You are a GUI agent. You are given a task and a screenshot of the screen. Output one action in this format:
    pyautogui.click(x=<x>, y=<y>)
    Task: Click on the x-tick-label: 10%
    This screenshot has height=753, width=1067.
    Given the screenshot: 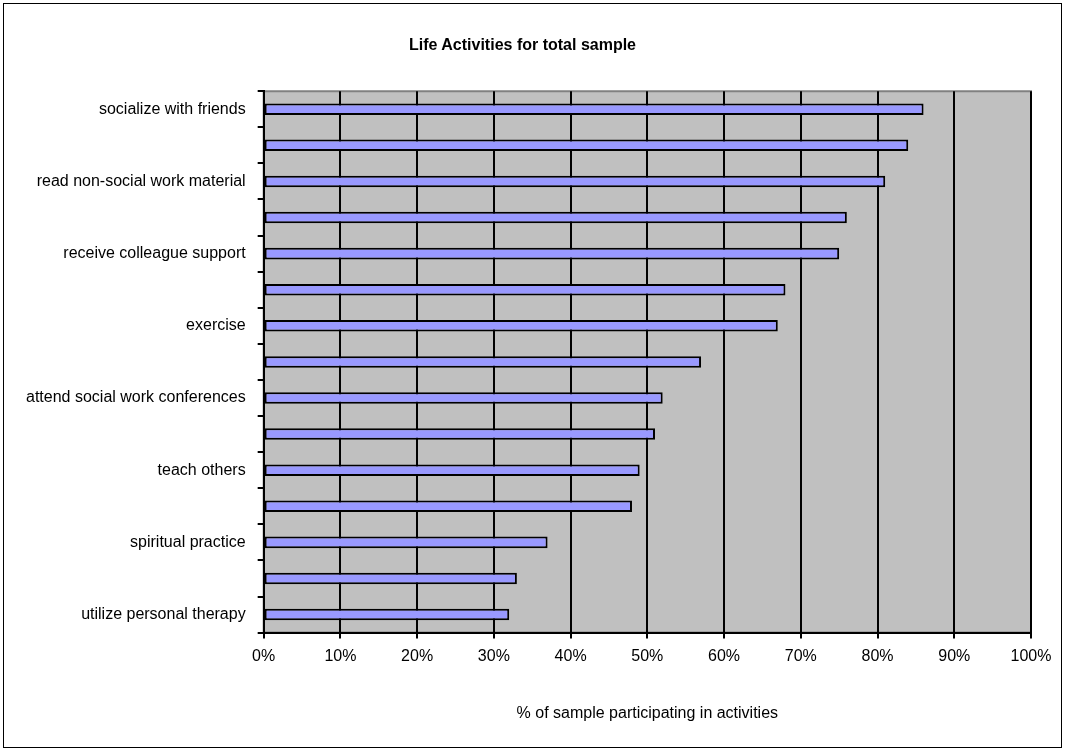 What is the action you would take?
    pyautogui.click(x=340, y=655)
    